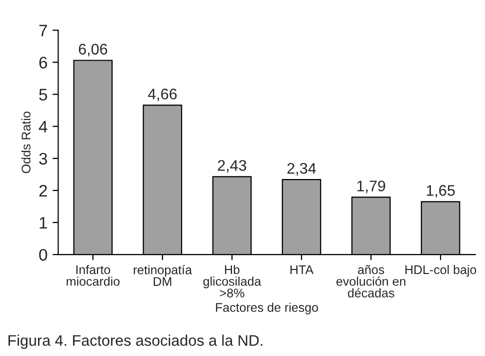 The width and height of the screenshot is (485, 356). Describe the element at coordinates (43, 94) in the screenshot. I see `y-tick-label: 5` at that location.